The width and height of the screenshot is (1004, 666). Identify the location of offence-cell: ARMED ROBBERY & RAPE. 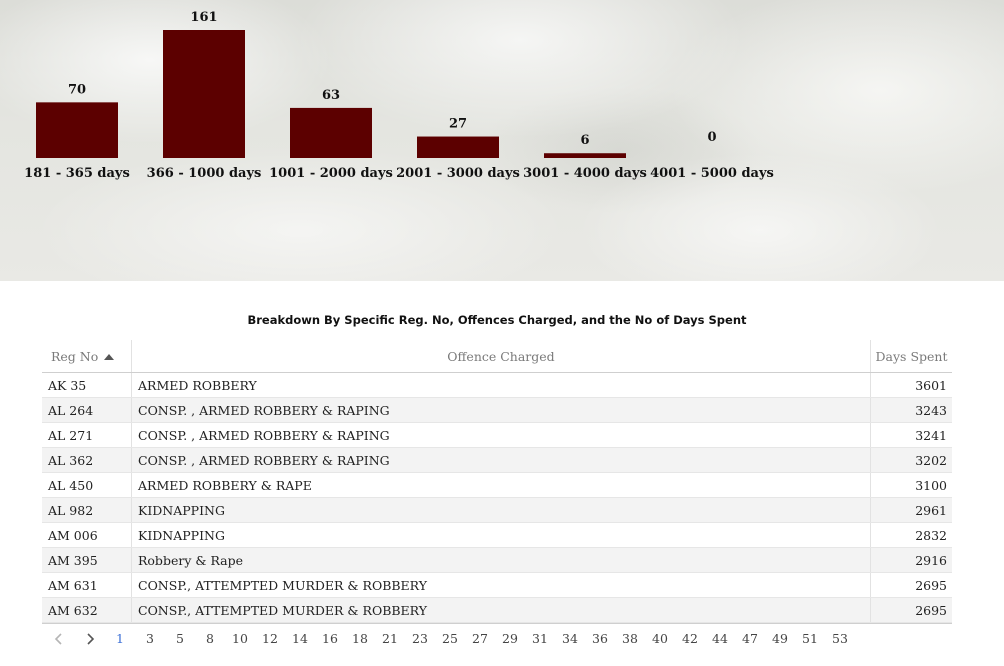
(501, 485).